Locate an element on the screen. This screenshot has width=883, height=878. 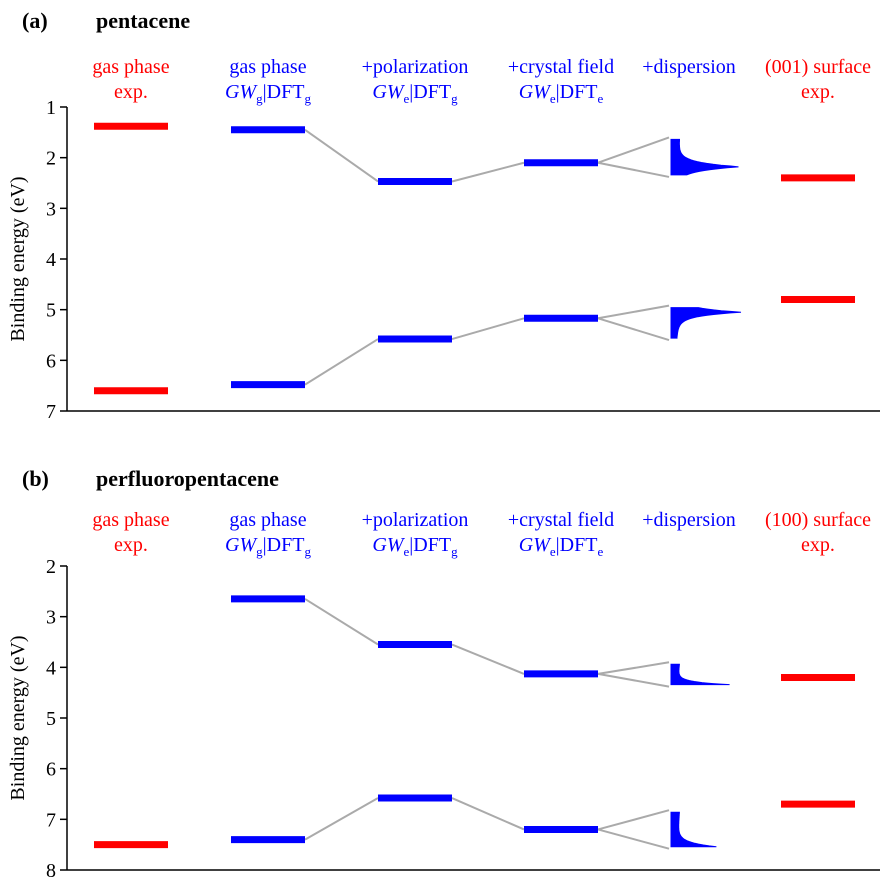
panel-label: (a) is located at coordinates (35, 20).